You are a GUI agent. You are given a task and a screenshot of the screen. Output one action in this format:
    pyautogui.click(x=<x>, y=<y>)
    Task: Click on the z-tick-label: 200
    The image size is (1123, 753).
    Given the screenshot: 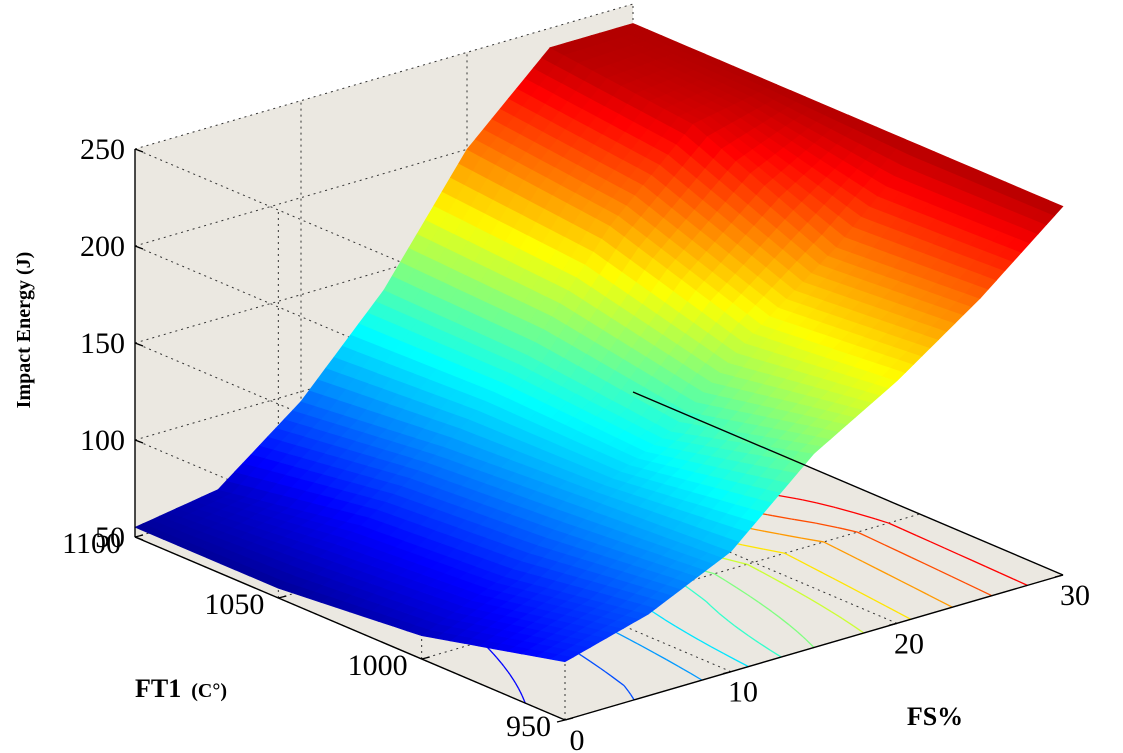 What is the action you would take?
    pyautogui.click(x=102, y=246)
    